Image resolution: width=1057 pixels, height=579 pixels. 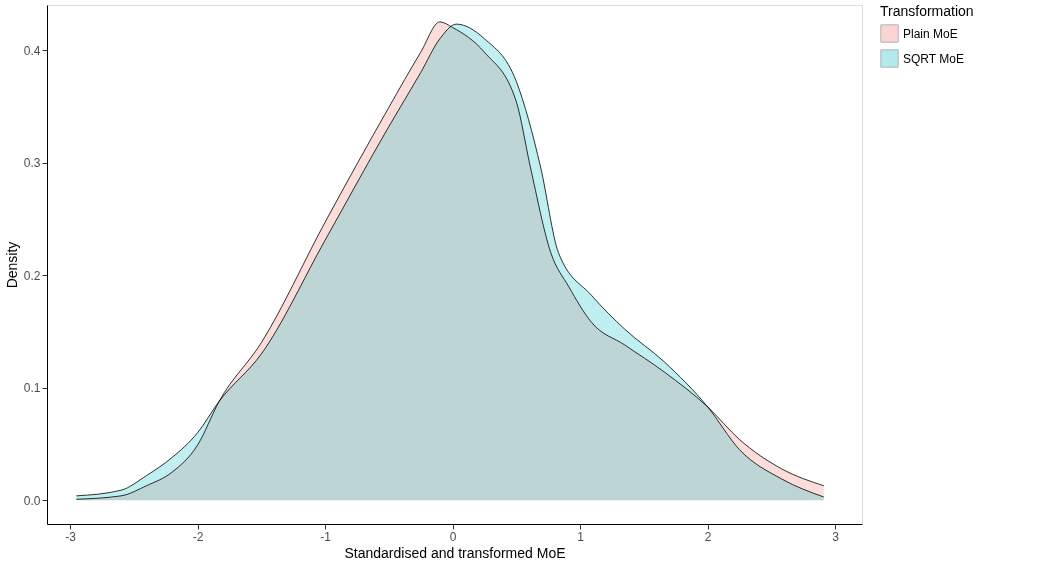 I want to click on legend-label: SQRT MoE, so click(x=933, y=58).